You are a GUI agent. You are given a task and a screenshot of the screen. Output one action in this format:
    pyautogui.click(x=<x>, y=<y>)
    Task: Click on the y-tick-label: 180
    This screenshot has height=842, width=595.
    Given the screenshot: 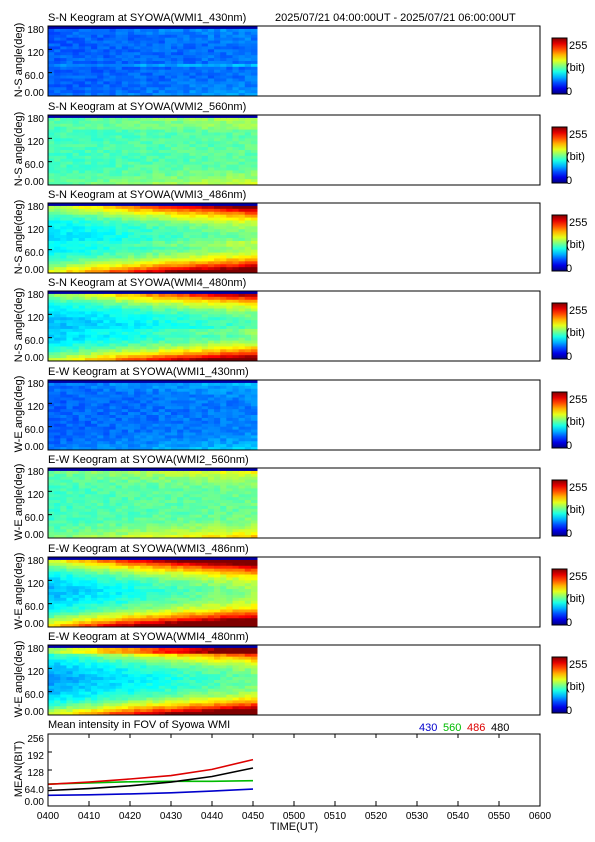 What is the action you would take?
    pyautogui.click(x=35, y=295)
    